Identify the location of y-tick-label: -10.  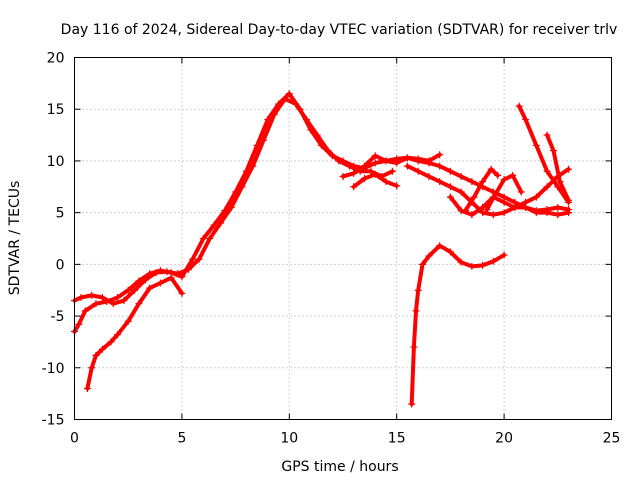
(53, 369).